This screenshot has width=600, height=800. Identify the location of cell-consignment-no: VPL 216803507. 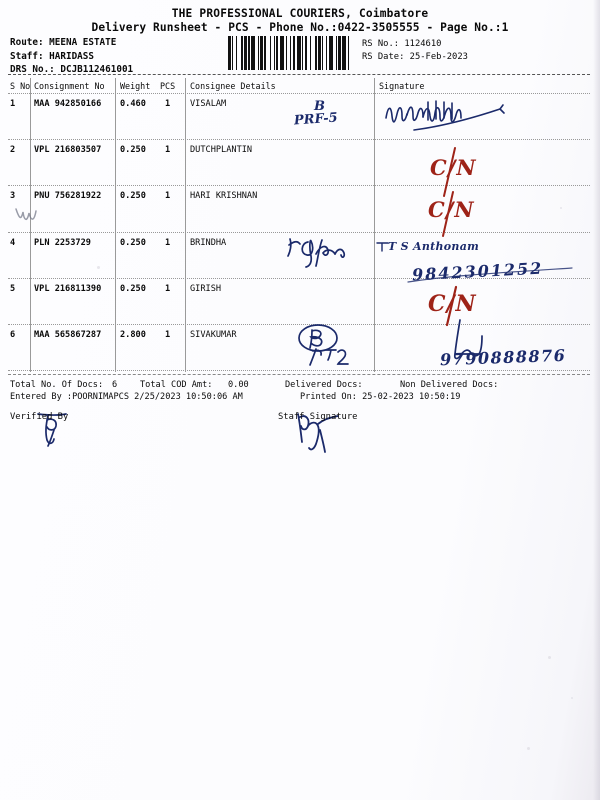
(68, 150).